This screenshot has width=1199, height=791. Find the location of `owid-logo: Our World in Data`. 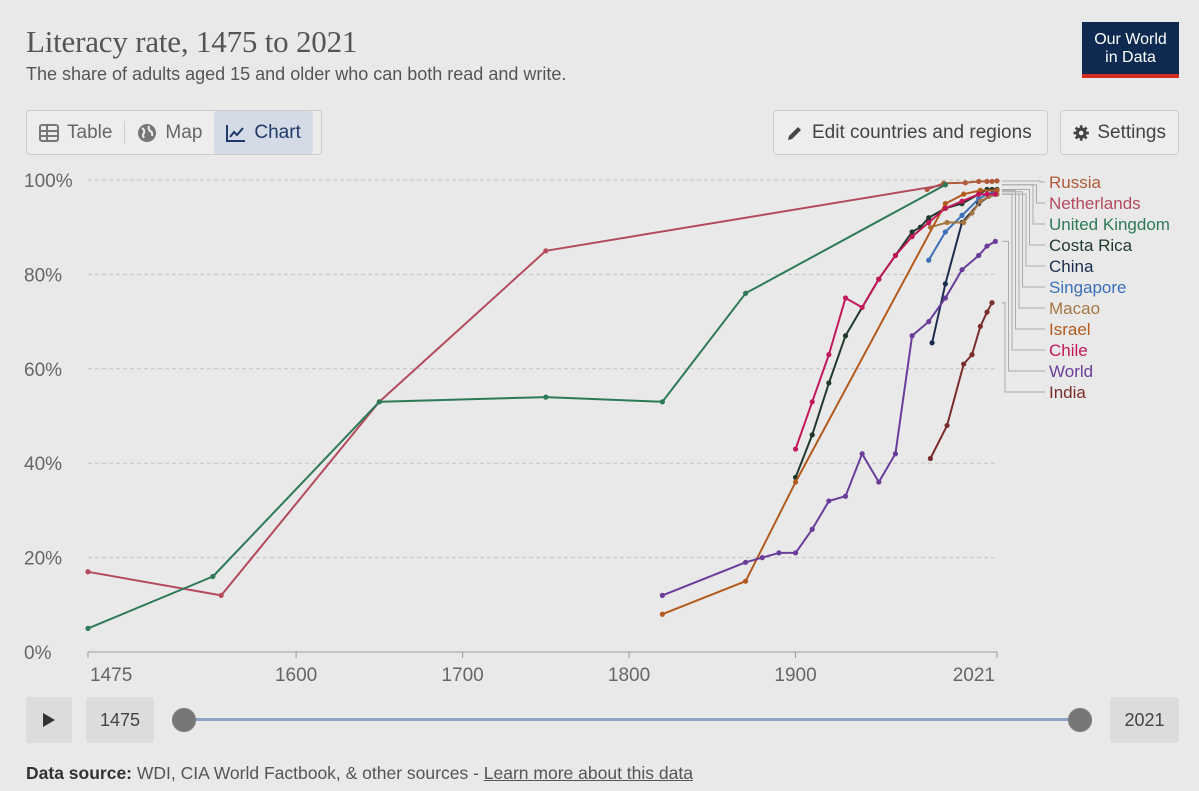

owid-logo: Our World in Data is located at coordinates (1130, 50).